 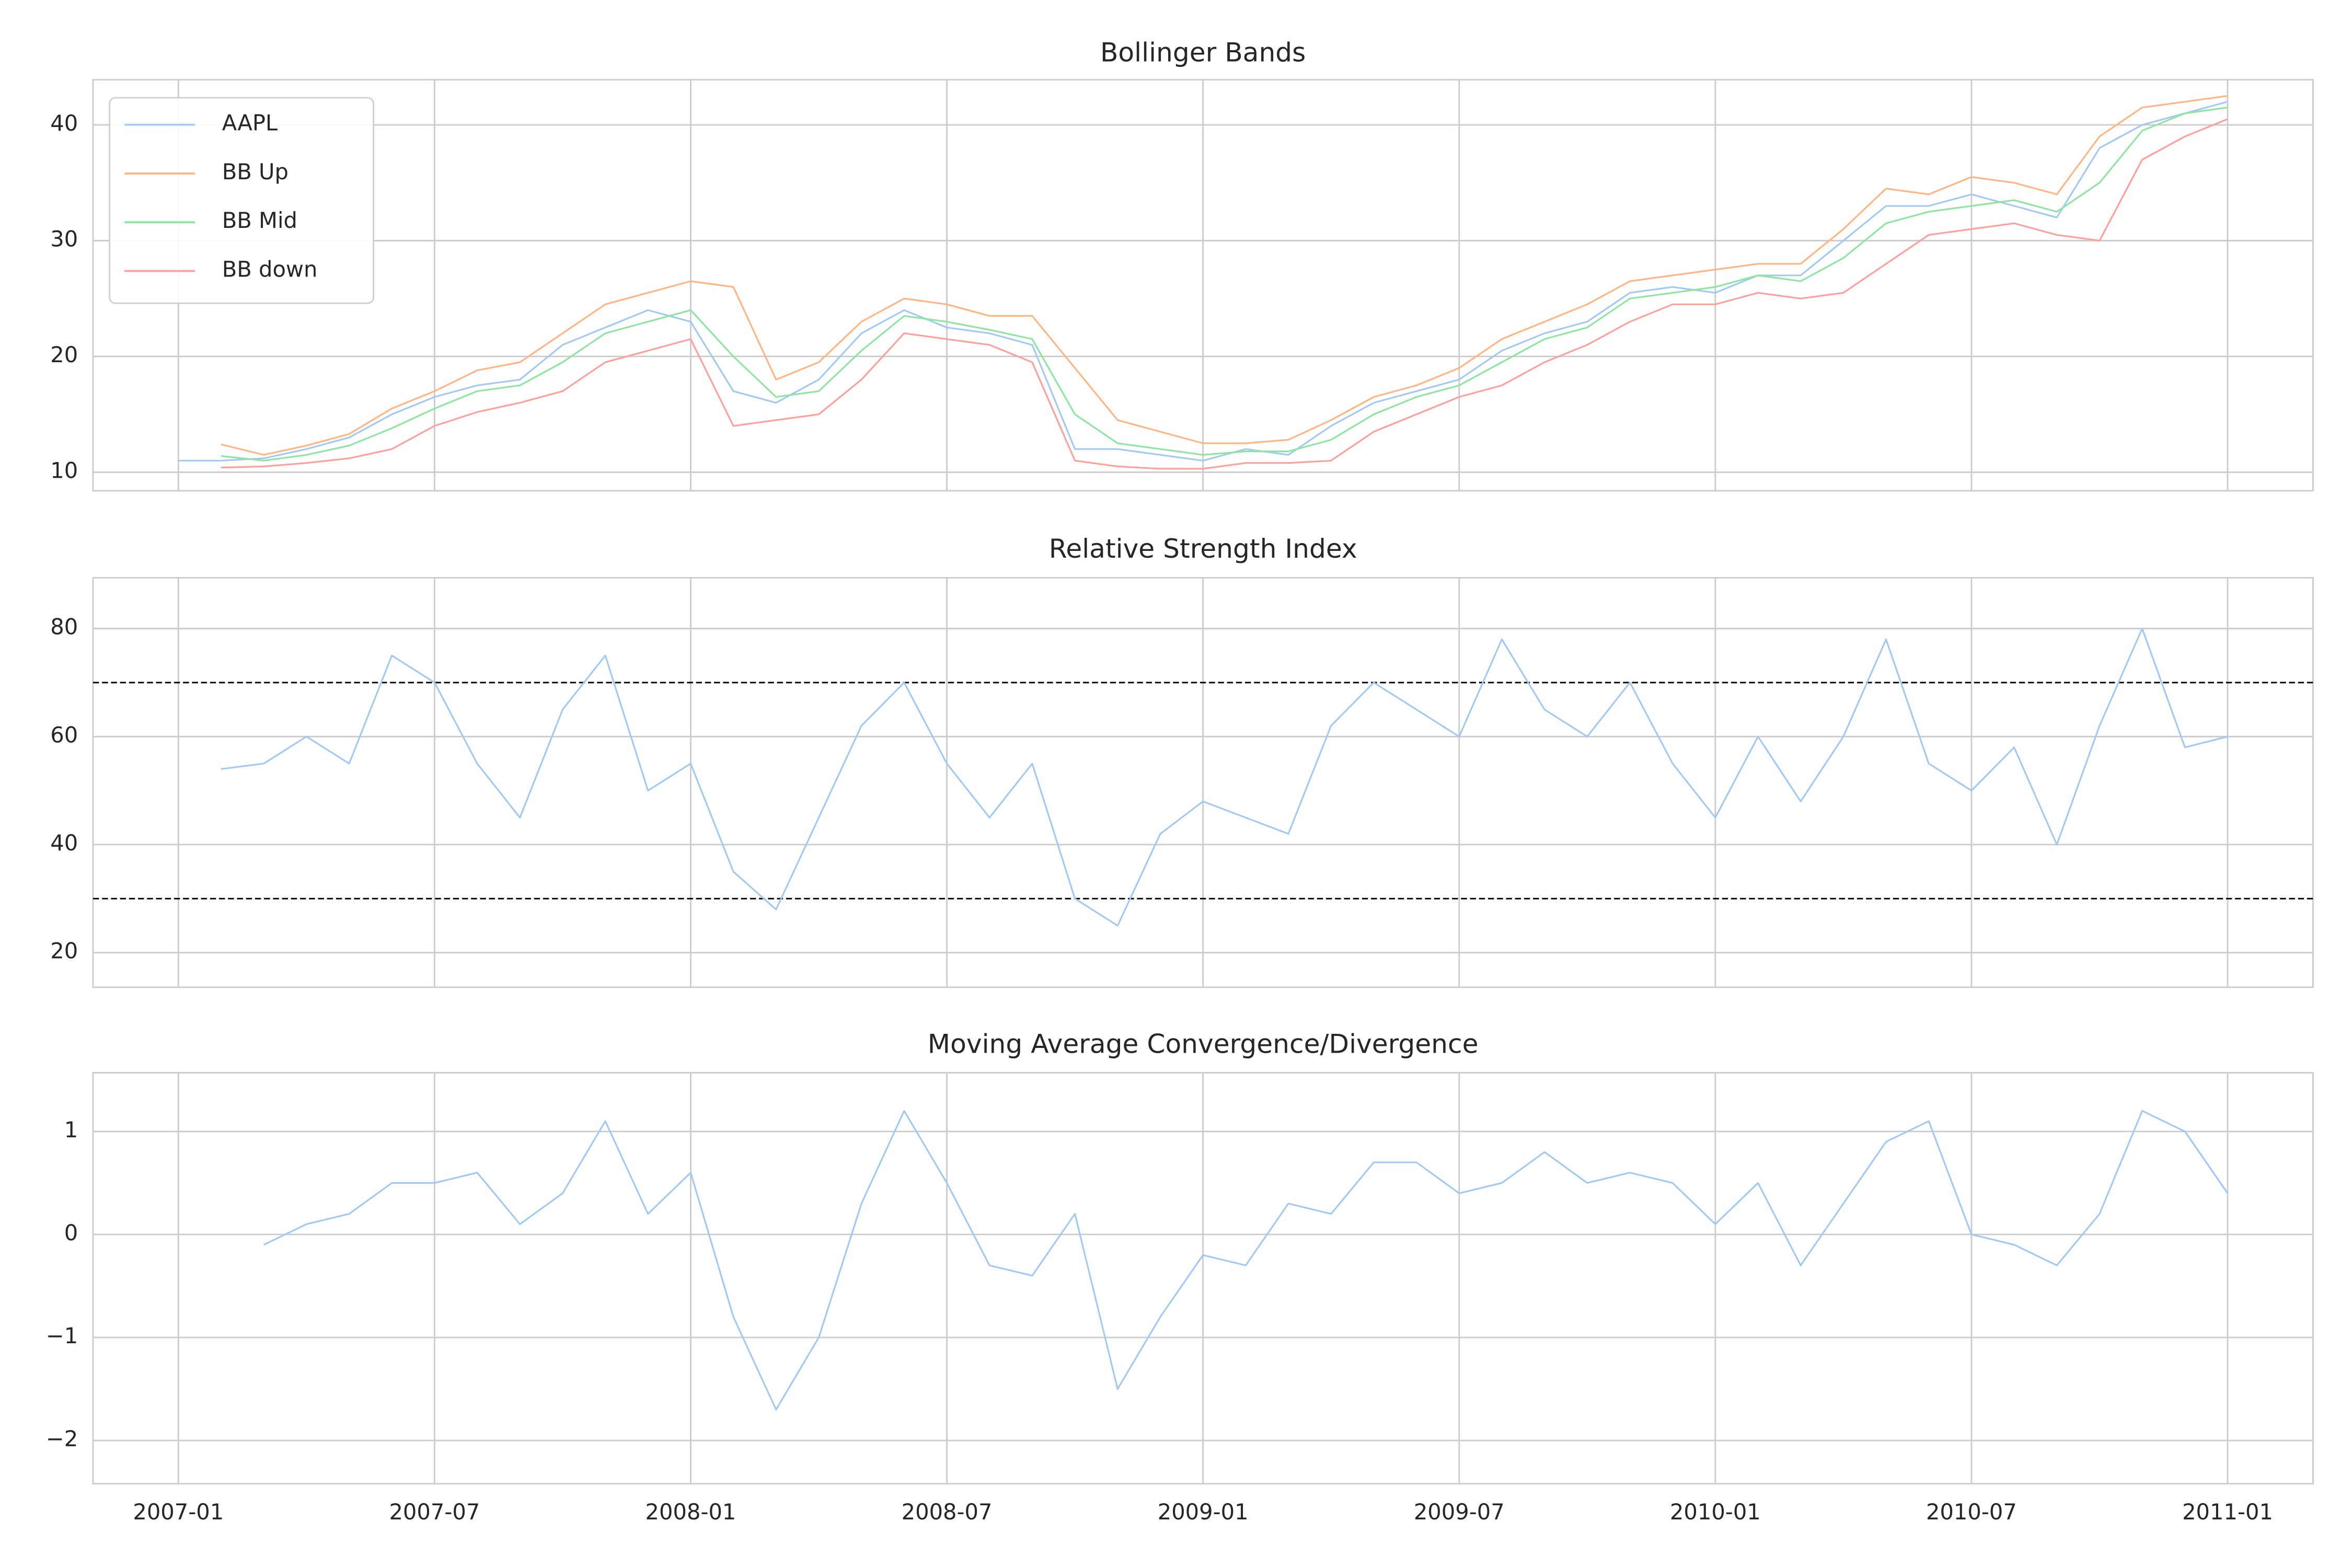 What do you see at coordinates (1203, 1043) in the screenshot?
I see `chart-title: Moving Average Convergence/Divergence` at bounding box center [1203, 1043].